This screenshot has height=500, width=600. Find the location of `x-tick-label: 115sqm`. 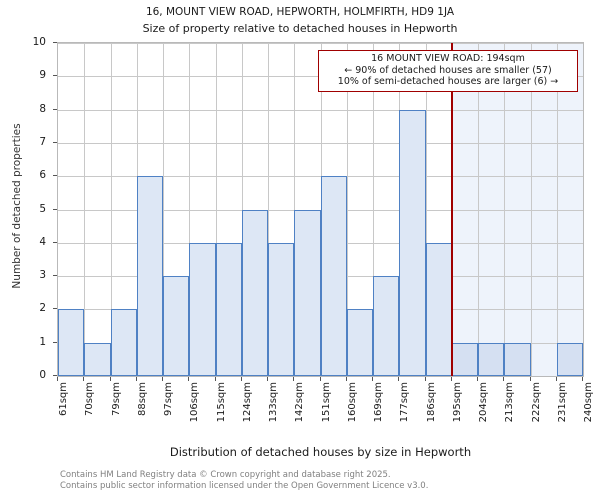

x-tick-label: 115sqm is located at coordinates (221, 402).